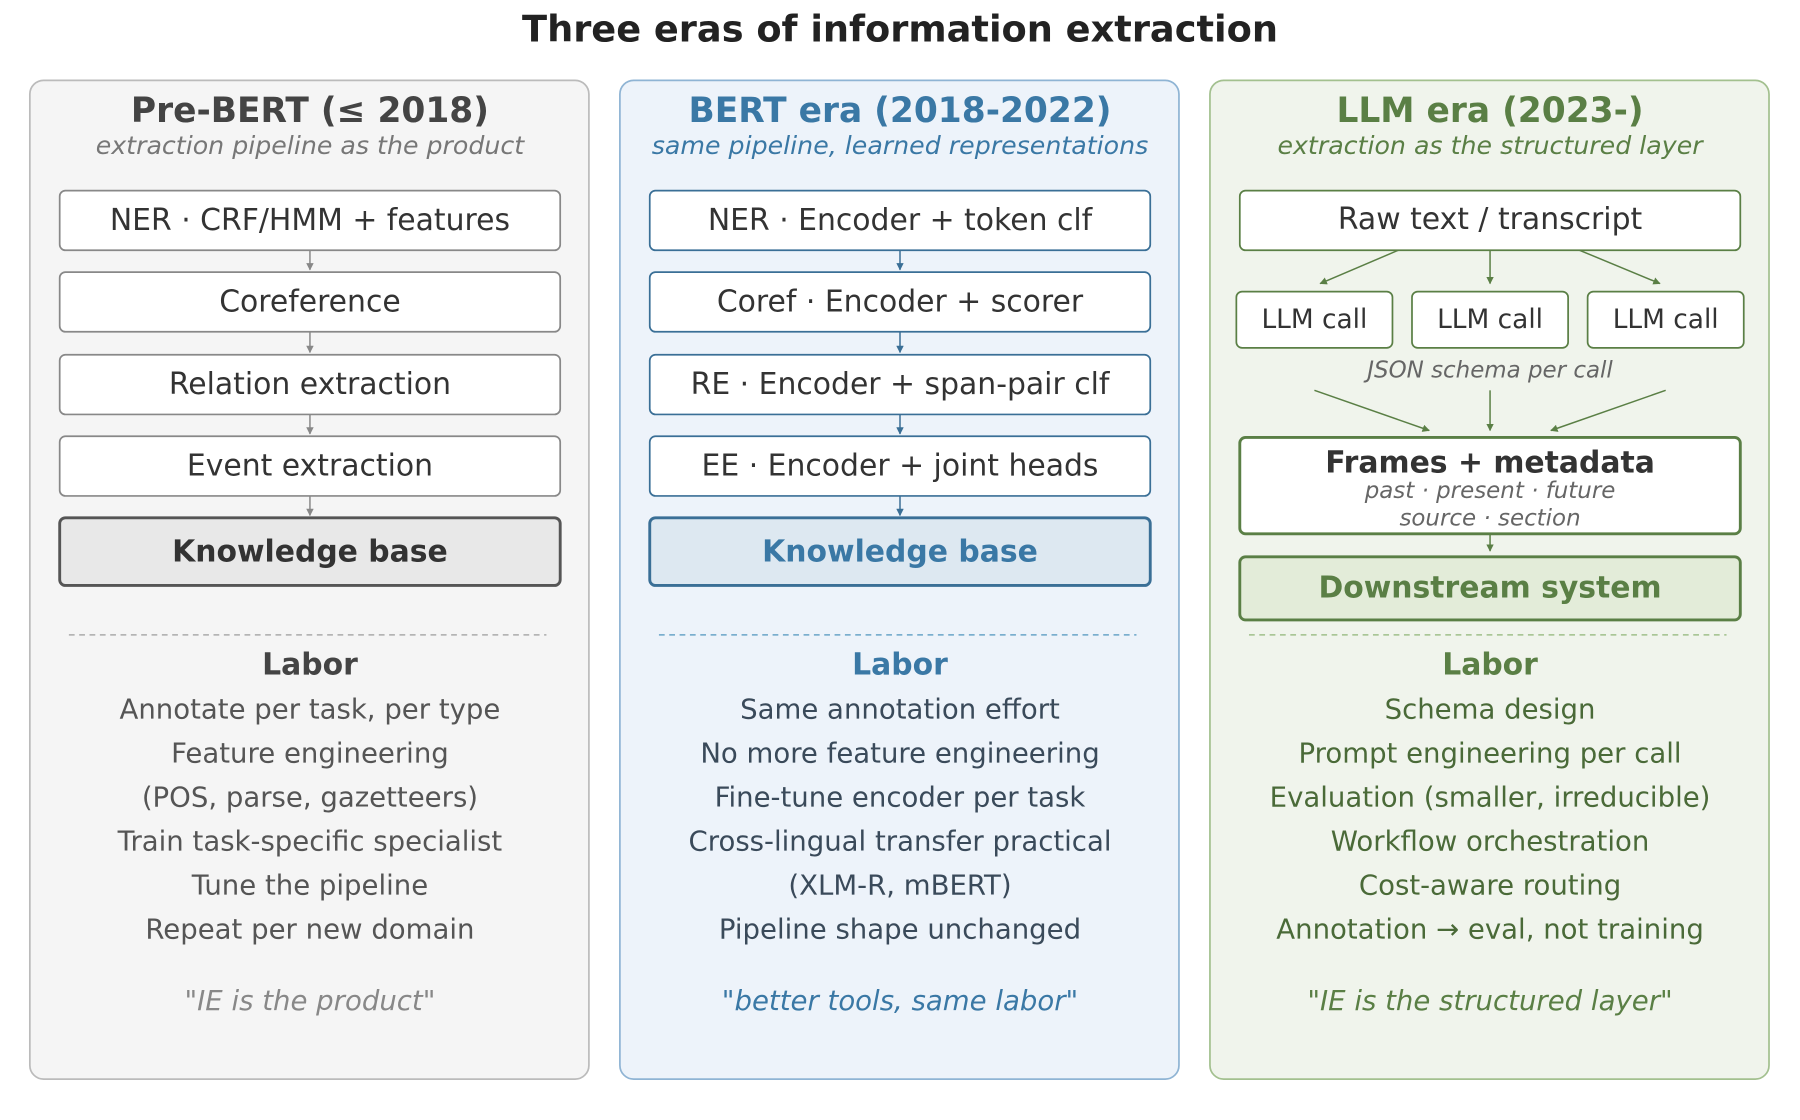 The height and width of the screenshot is (1120, 1800). Describe the element at coordinates (1489, 111) in the screenshot. I see `panel-title: LLM era (2023-)` at that location.